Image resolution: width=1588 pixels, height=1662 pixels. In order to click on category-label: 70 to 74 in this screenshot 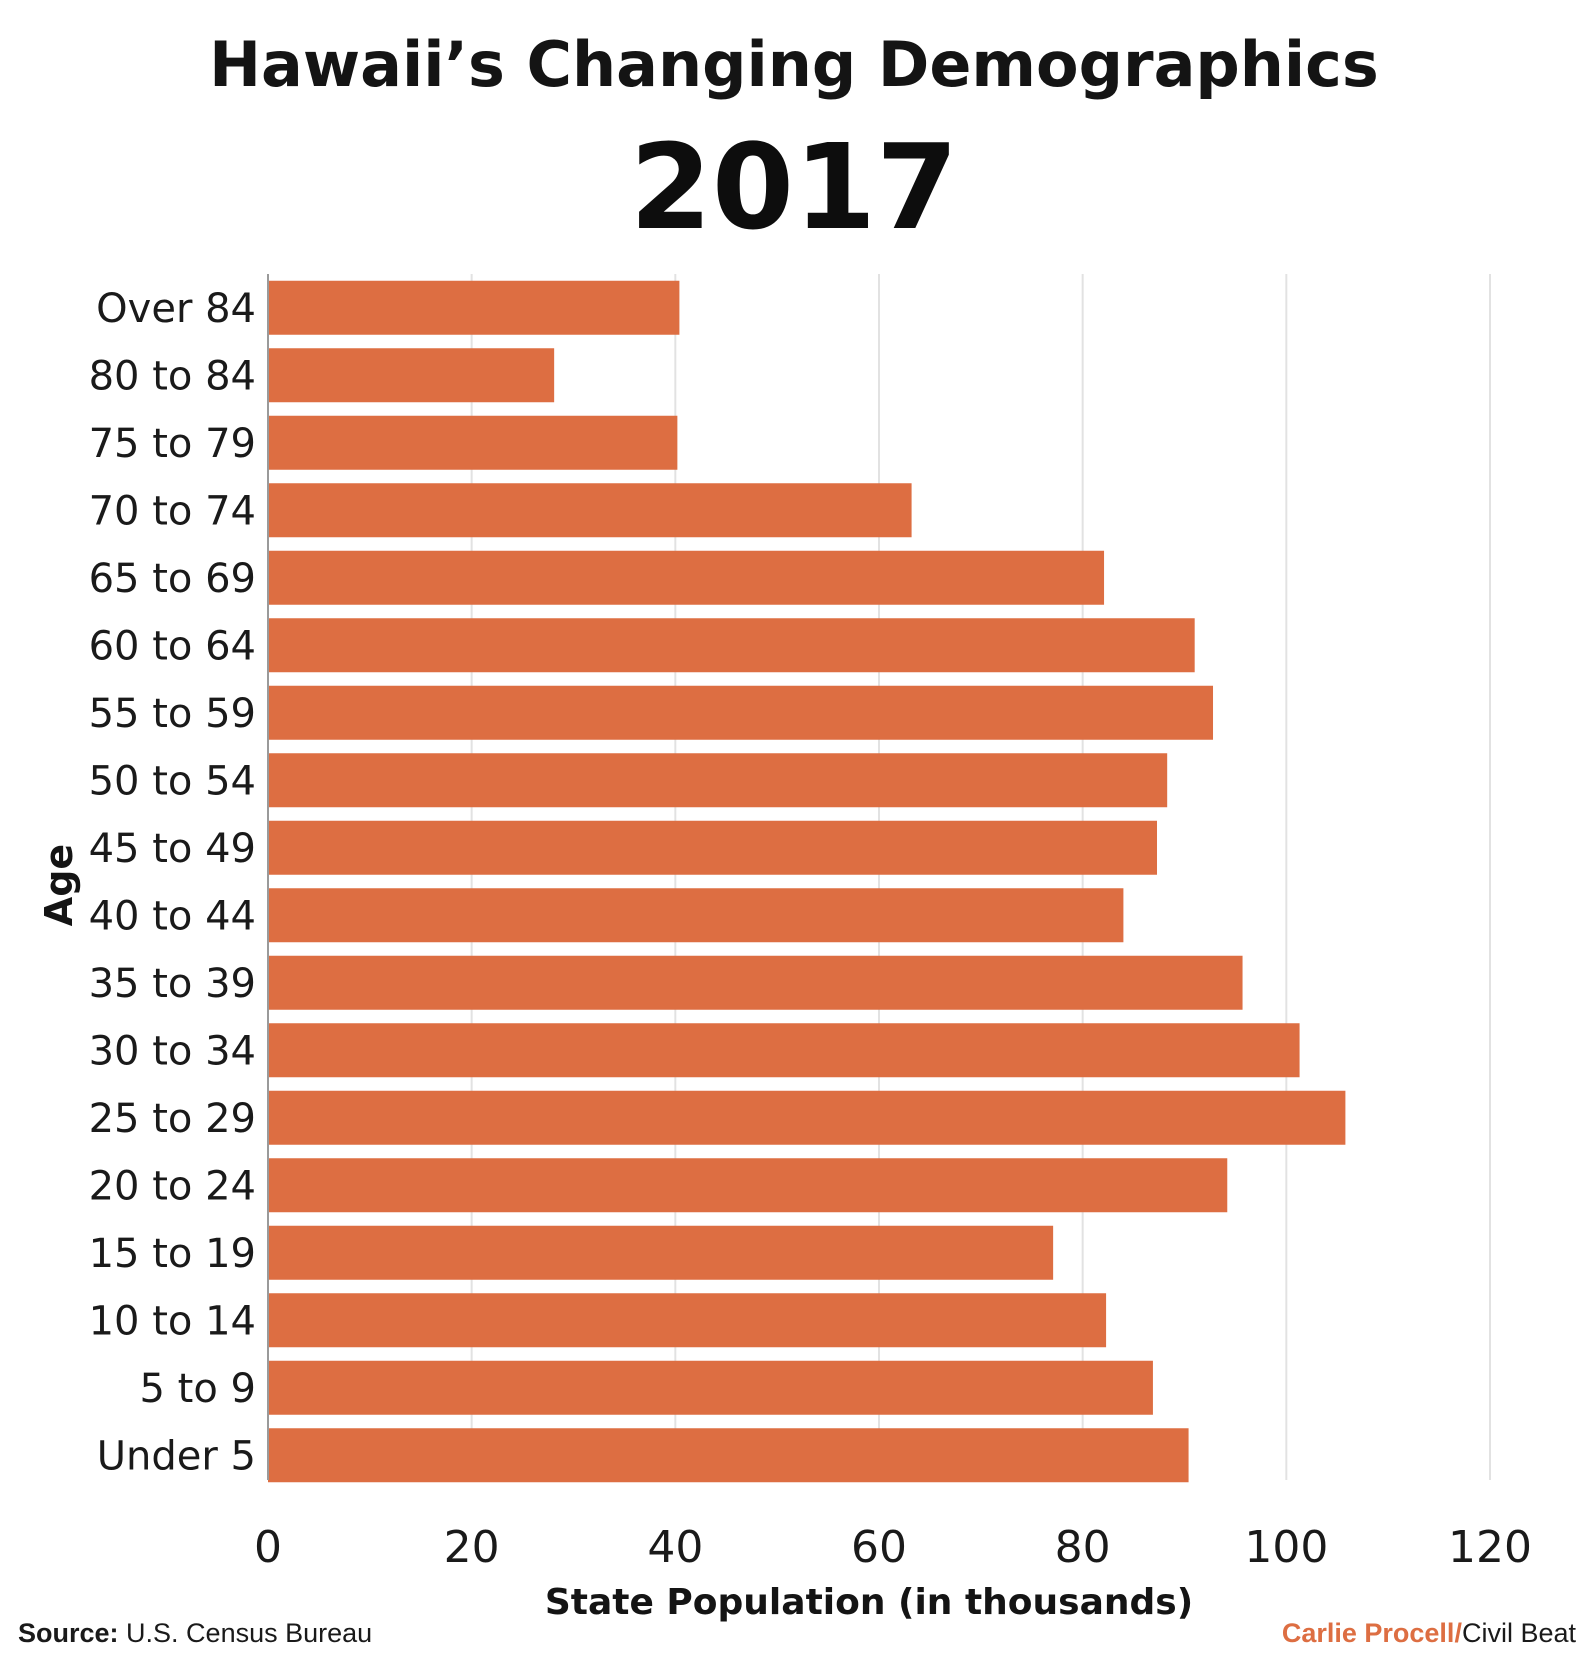, I will do `click(172, 511)`.